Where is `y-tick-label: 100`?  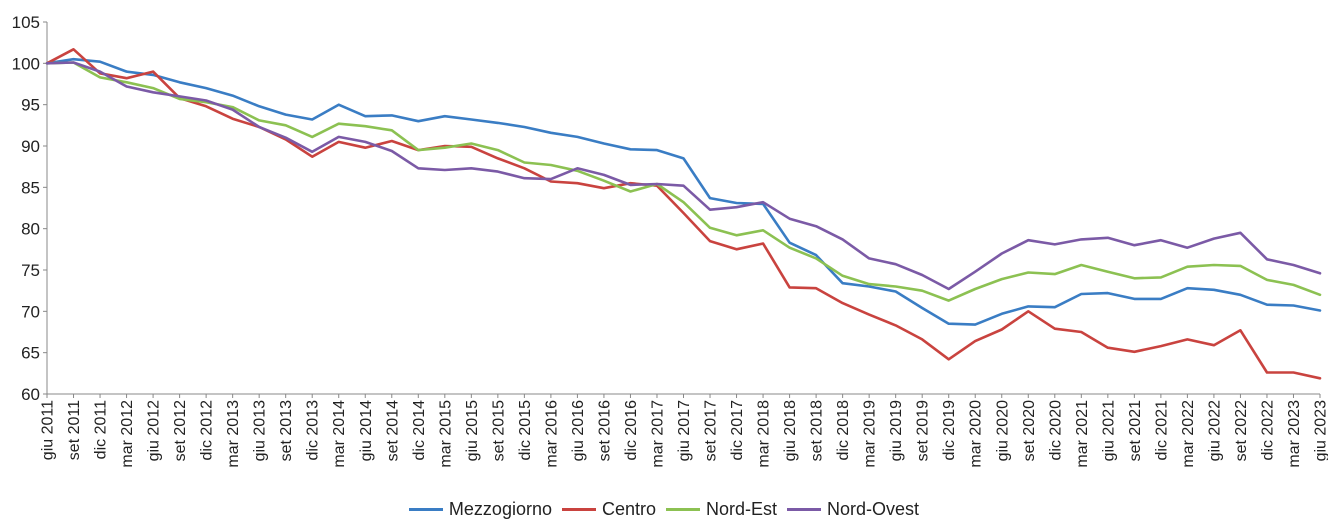 y-tick-label: 100 is located at coordinates (26, 63).